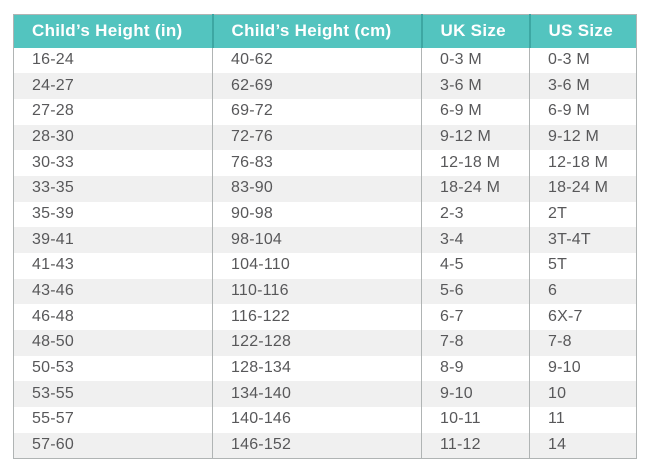  I want to click on table-cell: 16-24, so click(113, 60).